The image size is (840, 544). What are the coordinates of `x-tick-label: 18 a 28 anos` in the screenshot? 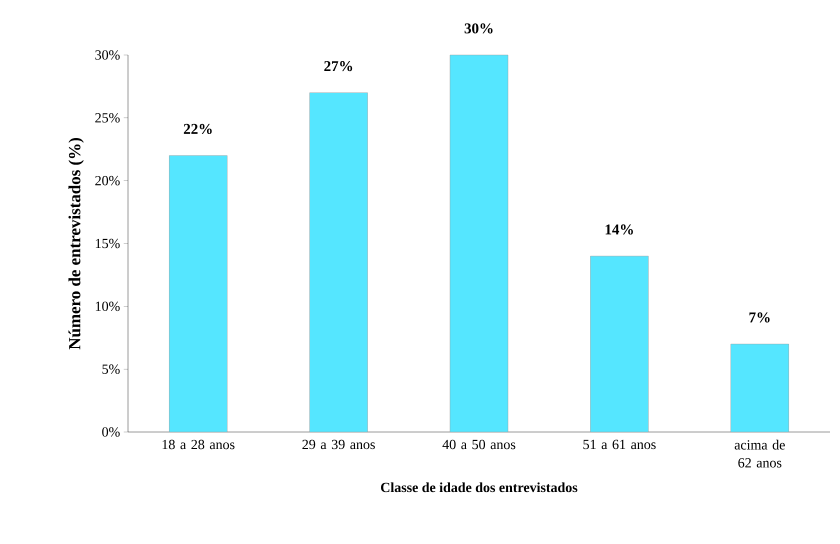 It's located at (198, 445).